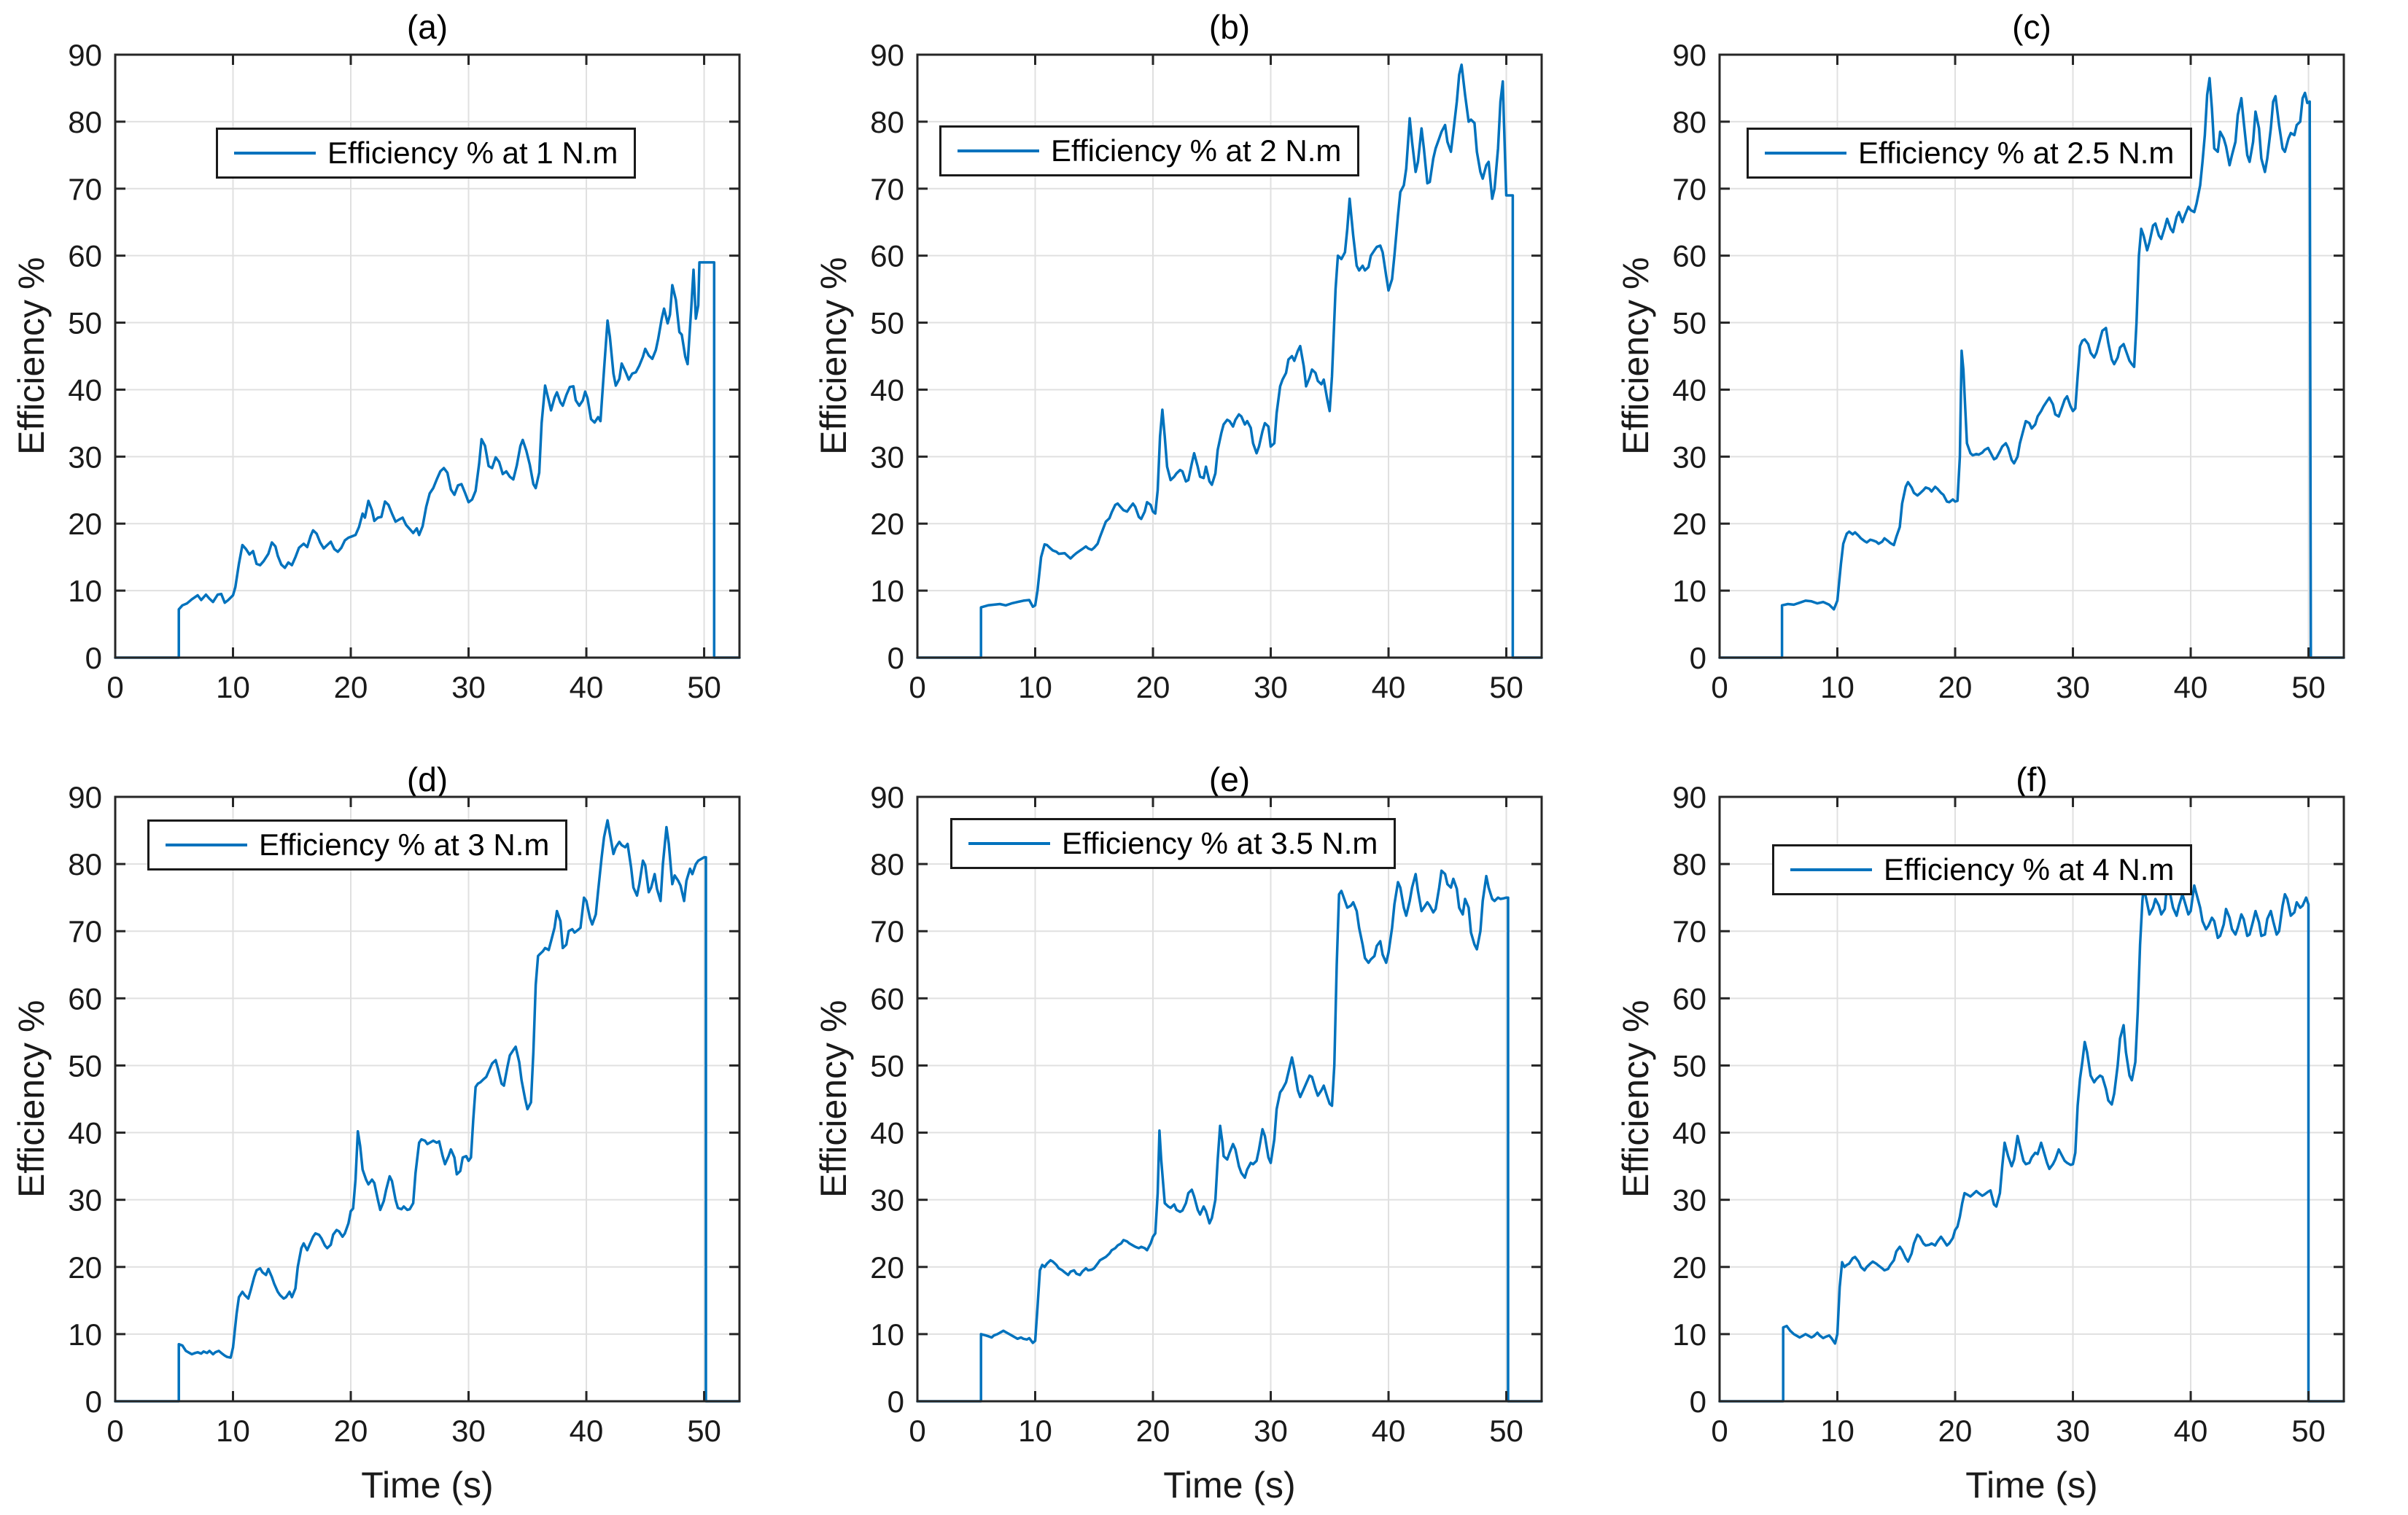 This screenshot has width=2408, height=1515. What do you see at coordinates (2031, 27) in the screenshot?
I see `subplot-c-title: (c)` at bounding box center [2031, 27].